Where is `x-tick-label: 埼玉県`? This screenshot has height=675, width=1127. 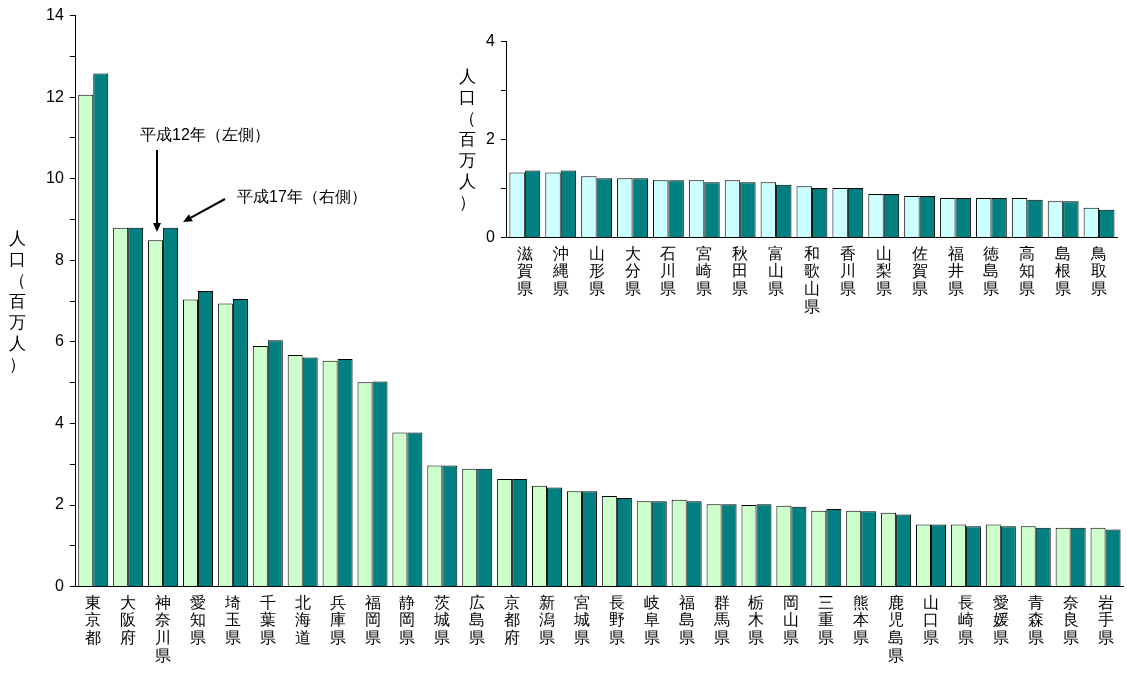 x-tick-label: 埼玉県 is located at coordinates (232, 620).